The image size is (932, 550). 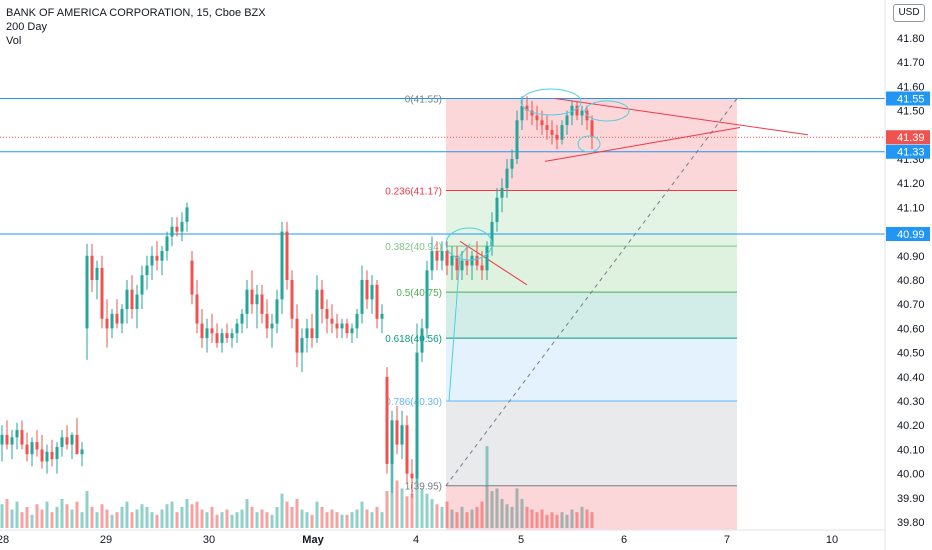 I want to click on pattern-drawings, so click(x=537, y=174).